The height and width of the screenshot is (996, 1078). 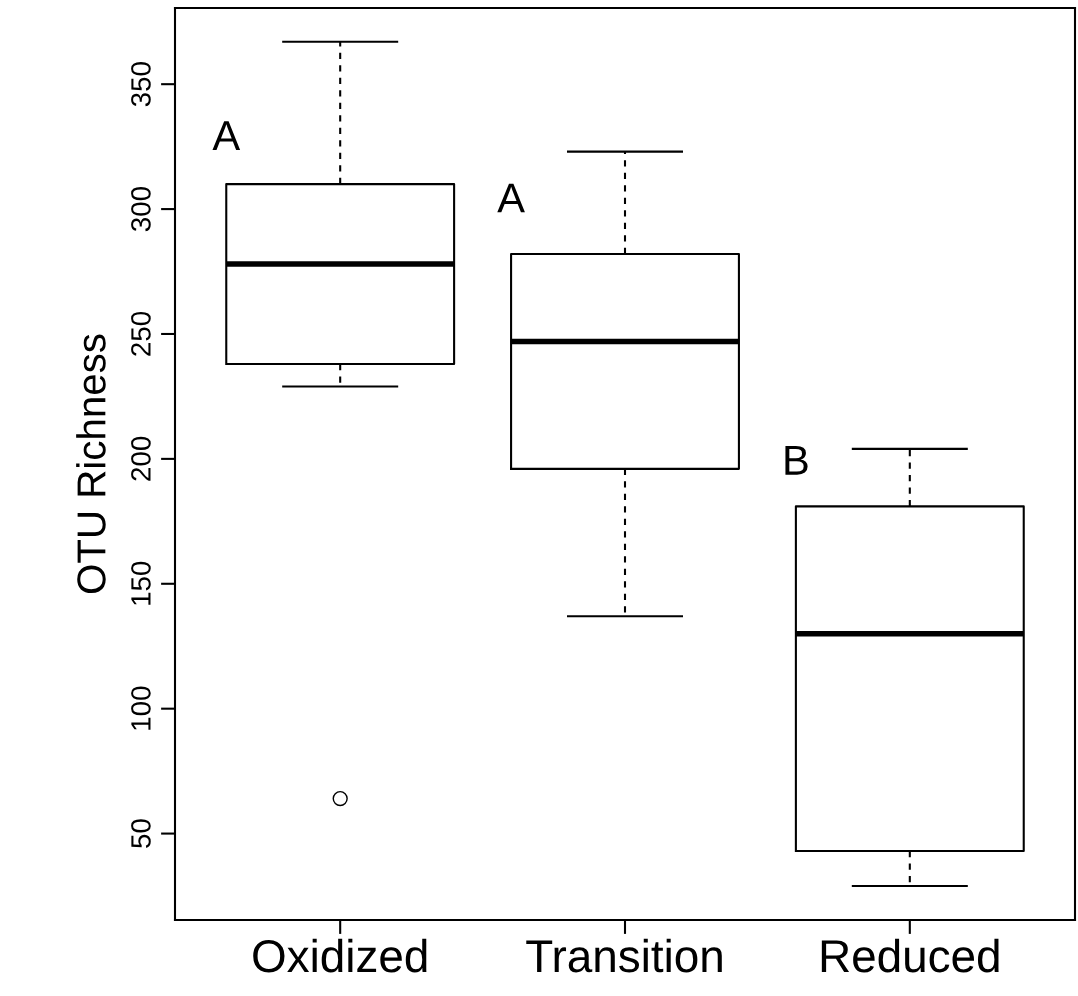 I want to click on y-tick-label: 300, so click(x=141, y=209).